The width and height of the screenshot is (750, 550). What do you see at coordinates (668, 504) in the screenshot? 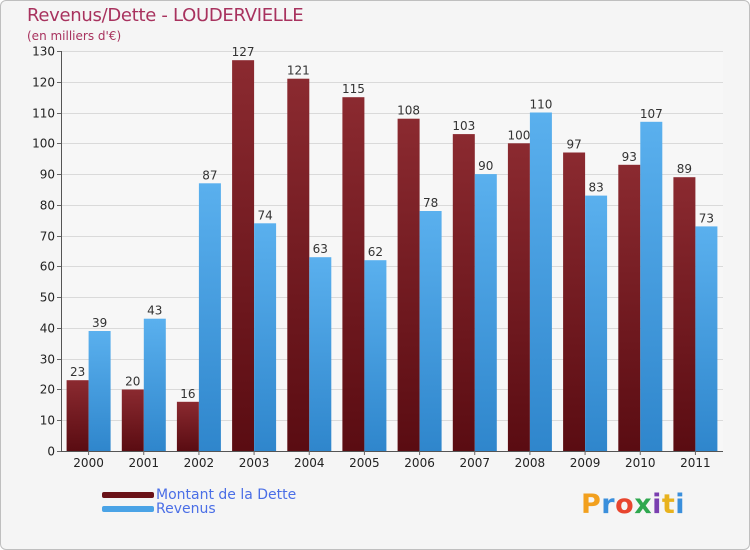
I see `logo-letter: t` at bounding box center [668, 504].